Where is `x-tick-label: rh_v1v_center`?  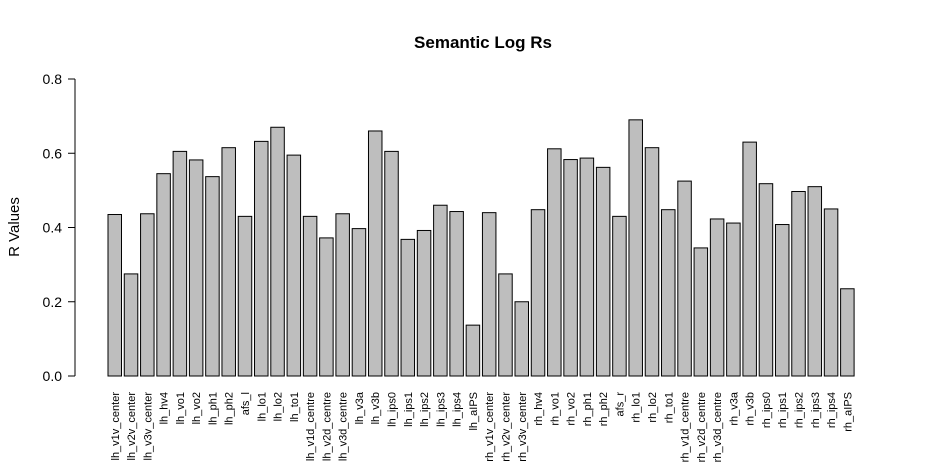
x-tick-label: rh_v1v_center is located at coordinates (490, 427).